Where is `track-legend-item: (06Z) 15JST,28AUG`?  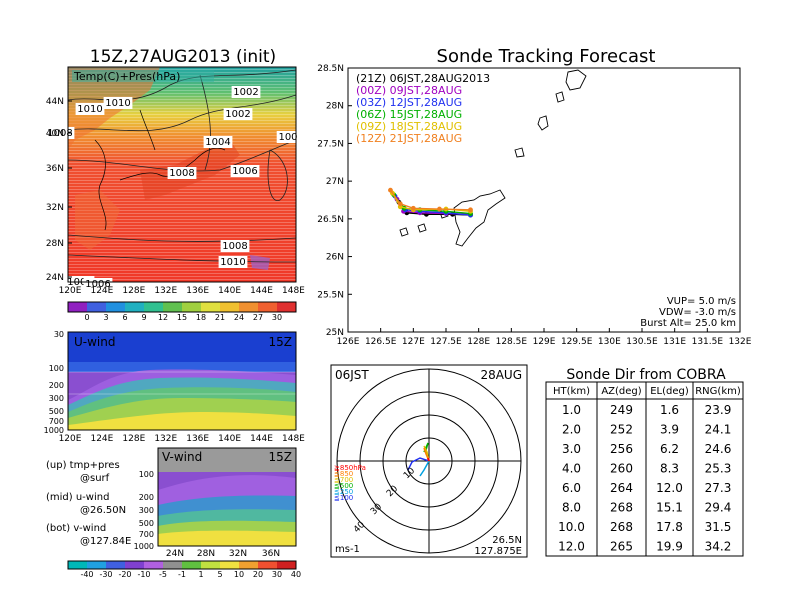
track-legend-item: (06Z) 15JST,28AUG is located at coordinates (409, 114).